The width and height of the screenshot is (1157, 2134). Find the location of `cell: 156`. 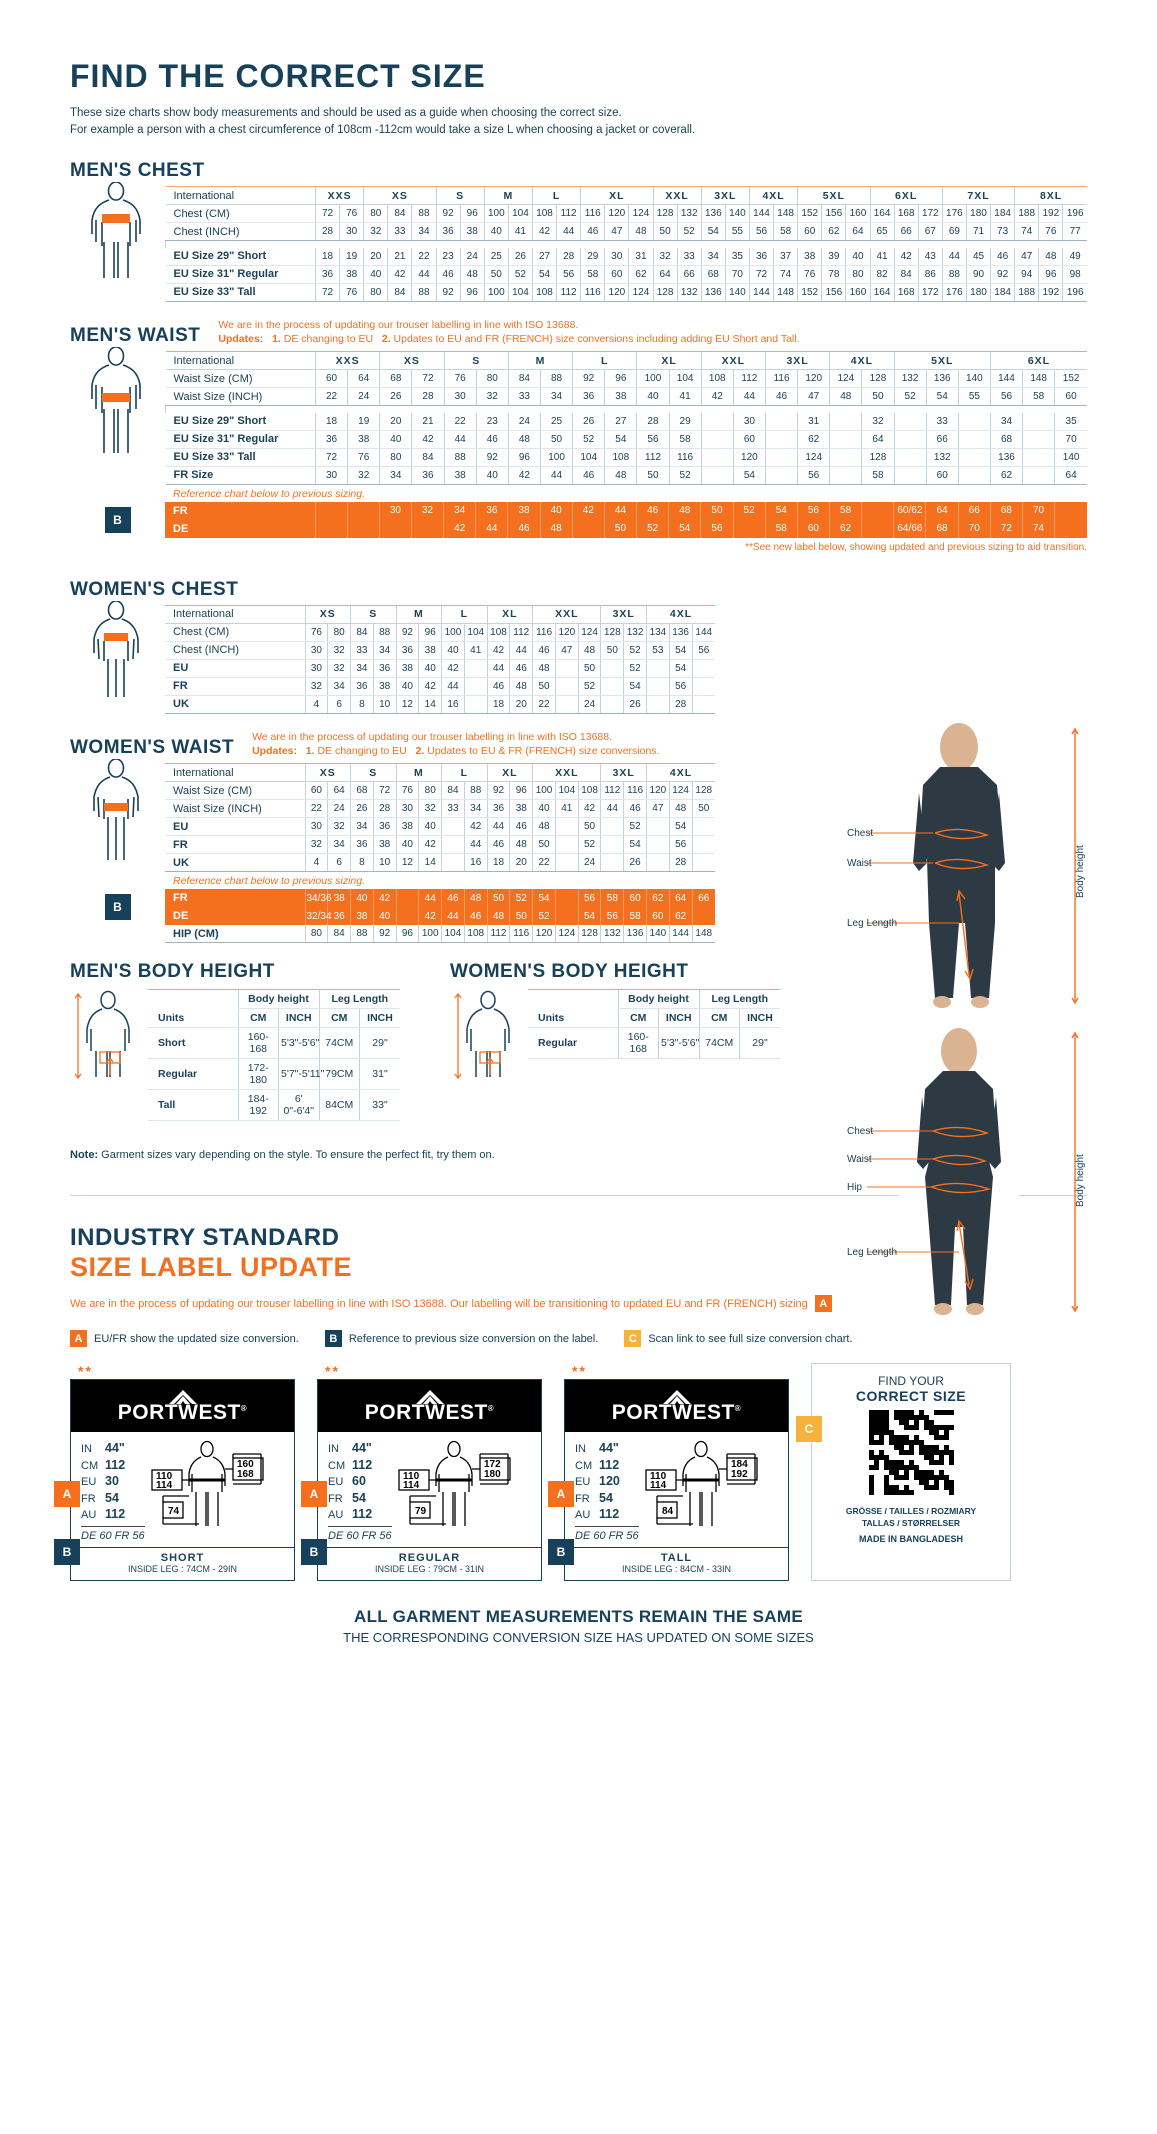

cell: 156 is located at coordinates (833, 292).